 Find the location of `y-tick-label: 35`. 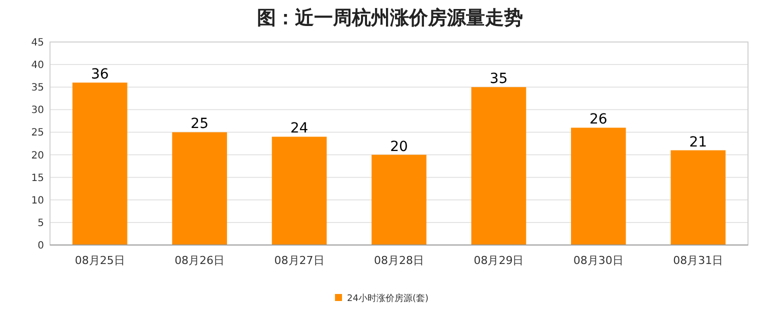

y-tick-label: 35 is located at coordinates (37, 88).